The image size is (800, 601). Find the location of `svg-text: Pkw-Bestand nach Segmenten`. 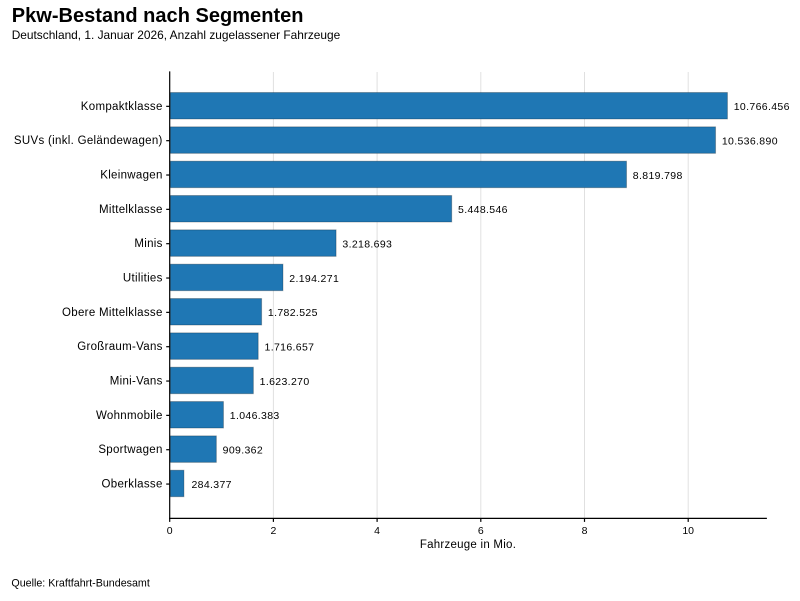

svg-text: Pkw-Bestand nach Segmenten is located at coordinates (158, 16).